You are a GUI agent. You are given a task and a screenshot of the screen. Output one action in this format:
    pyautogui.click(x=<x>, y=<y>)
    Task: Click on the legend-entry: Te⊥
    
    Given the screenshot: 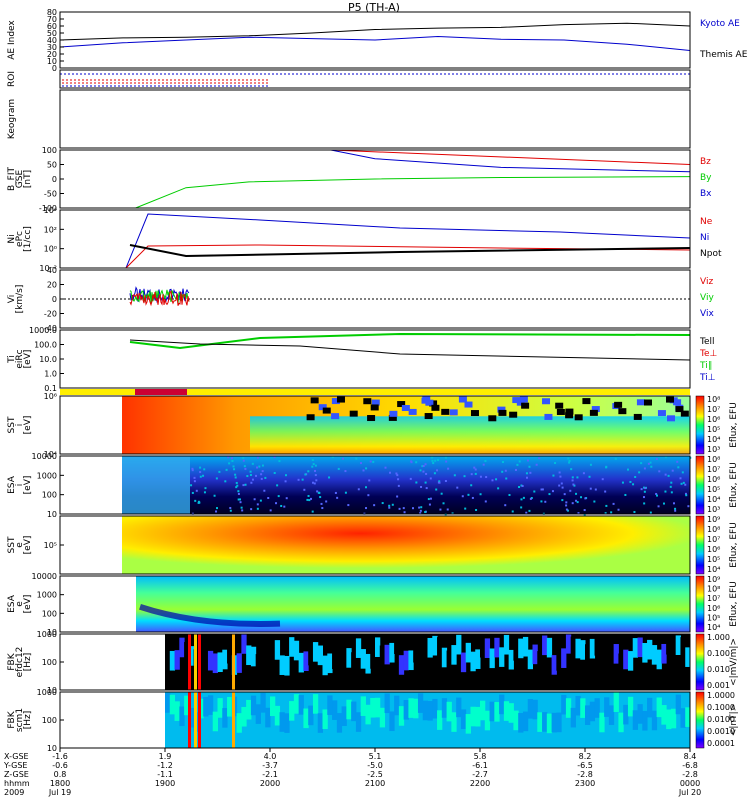 What is the action you would take?
    pyautogui.click(x=708, y=354)
    